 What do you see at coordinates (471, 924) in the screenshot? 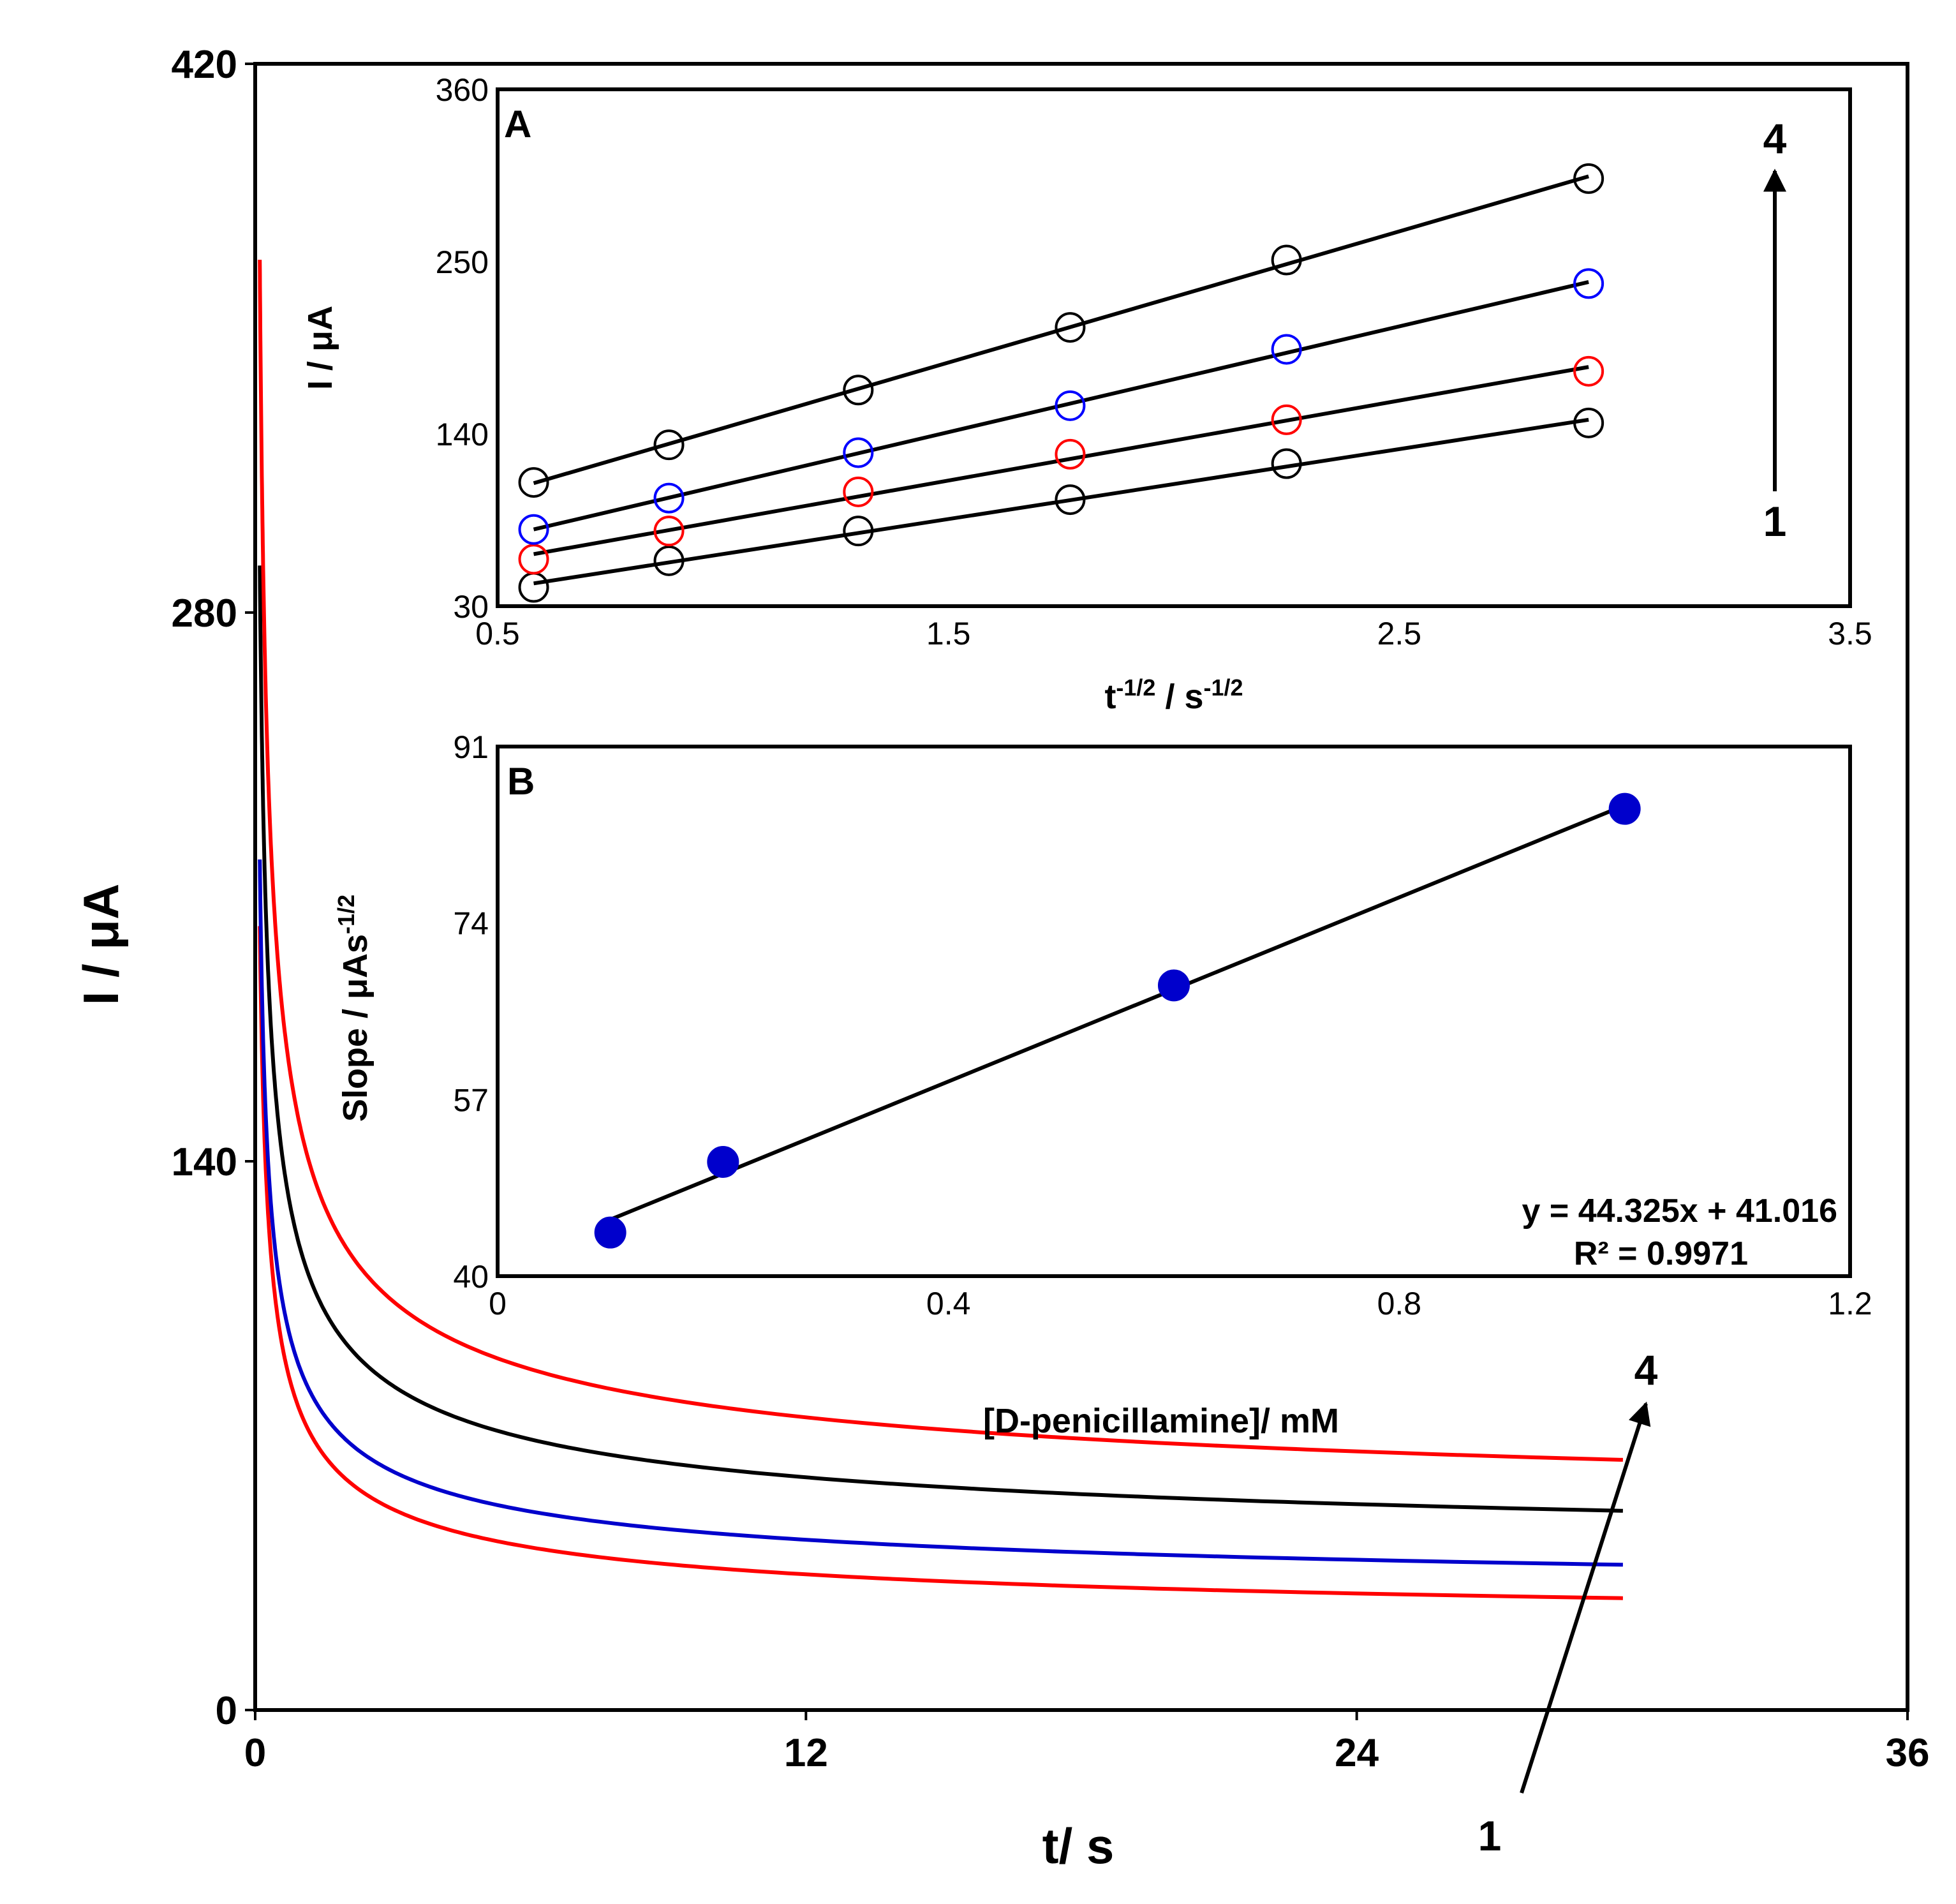
I see `inset-b-y-tick-label: 74` at bounding box center [471, 924].